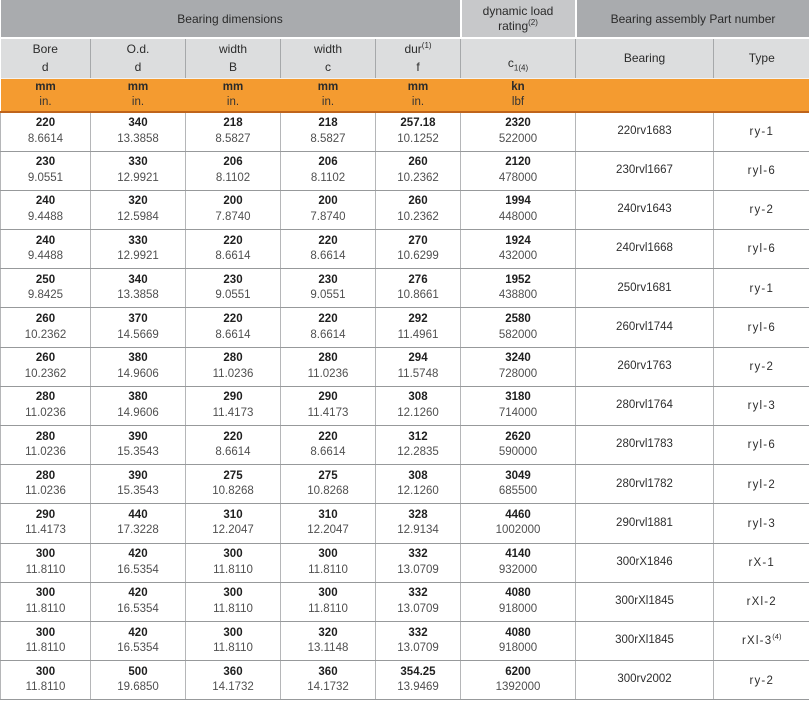  What do you see at coordinates (138, 319) in the screenshot?
I see `value-mm: 370` at bounding box center [138, 319].